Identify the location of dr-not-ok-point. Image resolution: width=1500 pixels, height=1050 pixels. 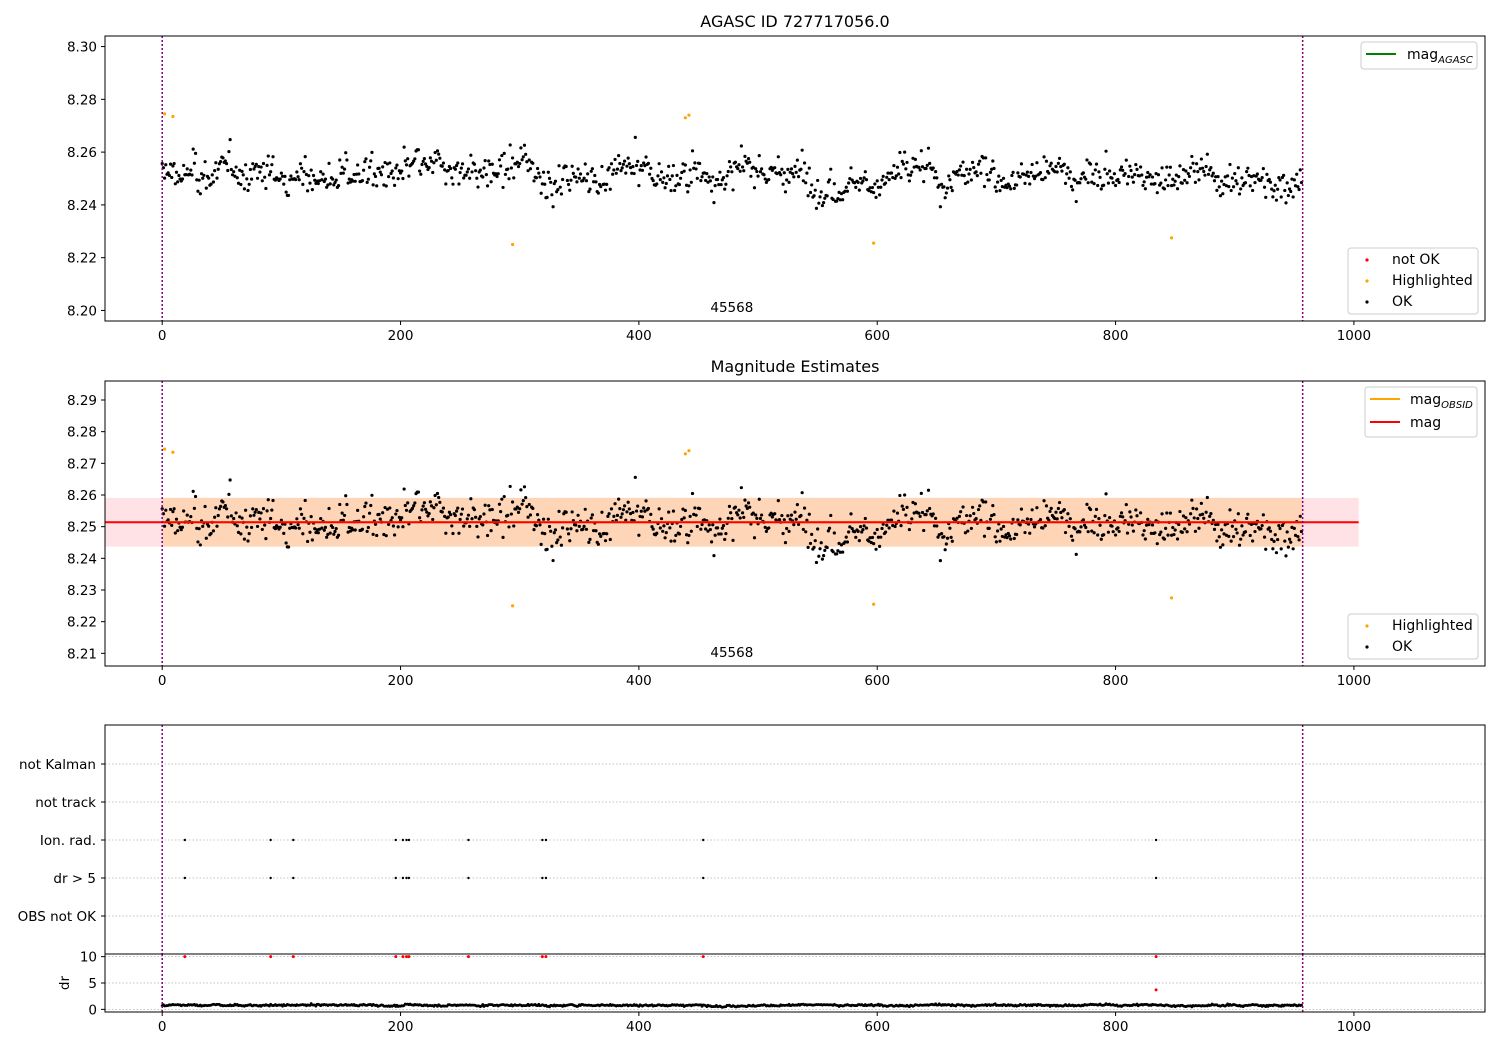
(407, 957).